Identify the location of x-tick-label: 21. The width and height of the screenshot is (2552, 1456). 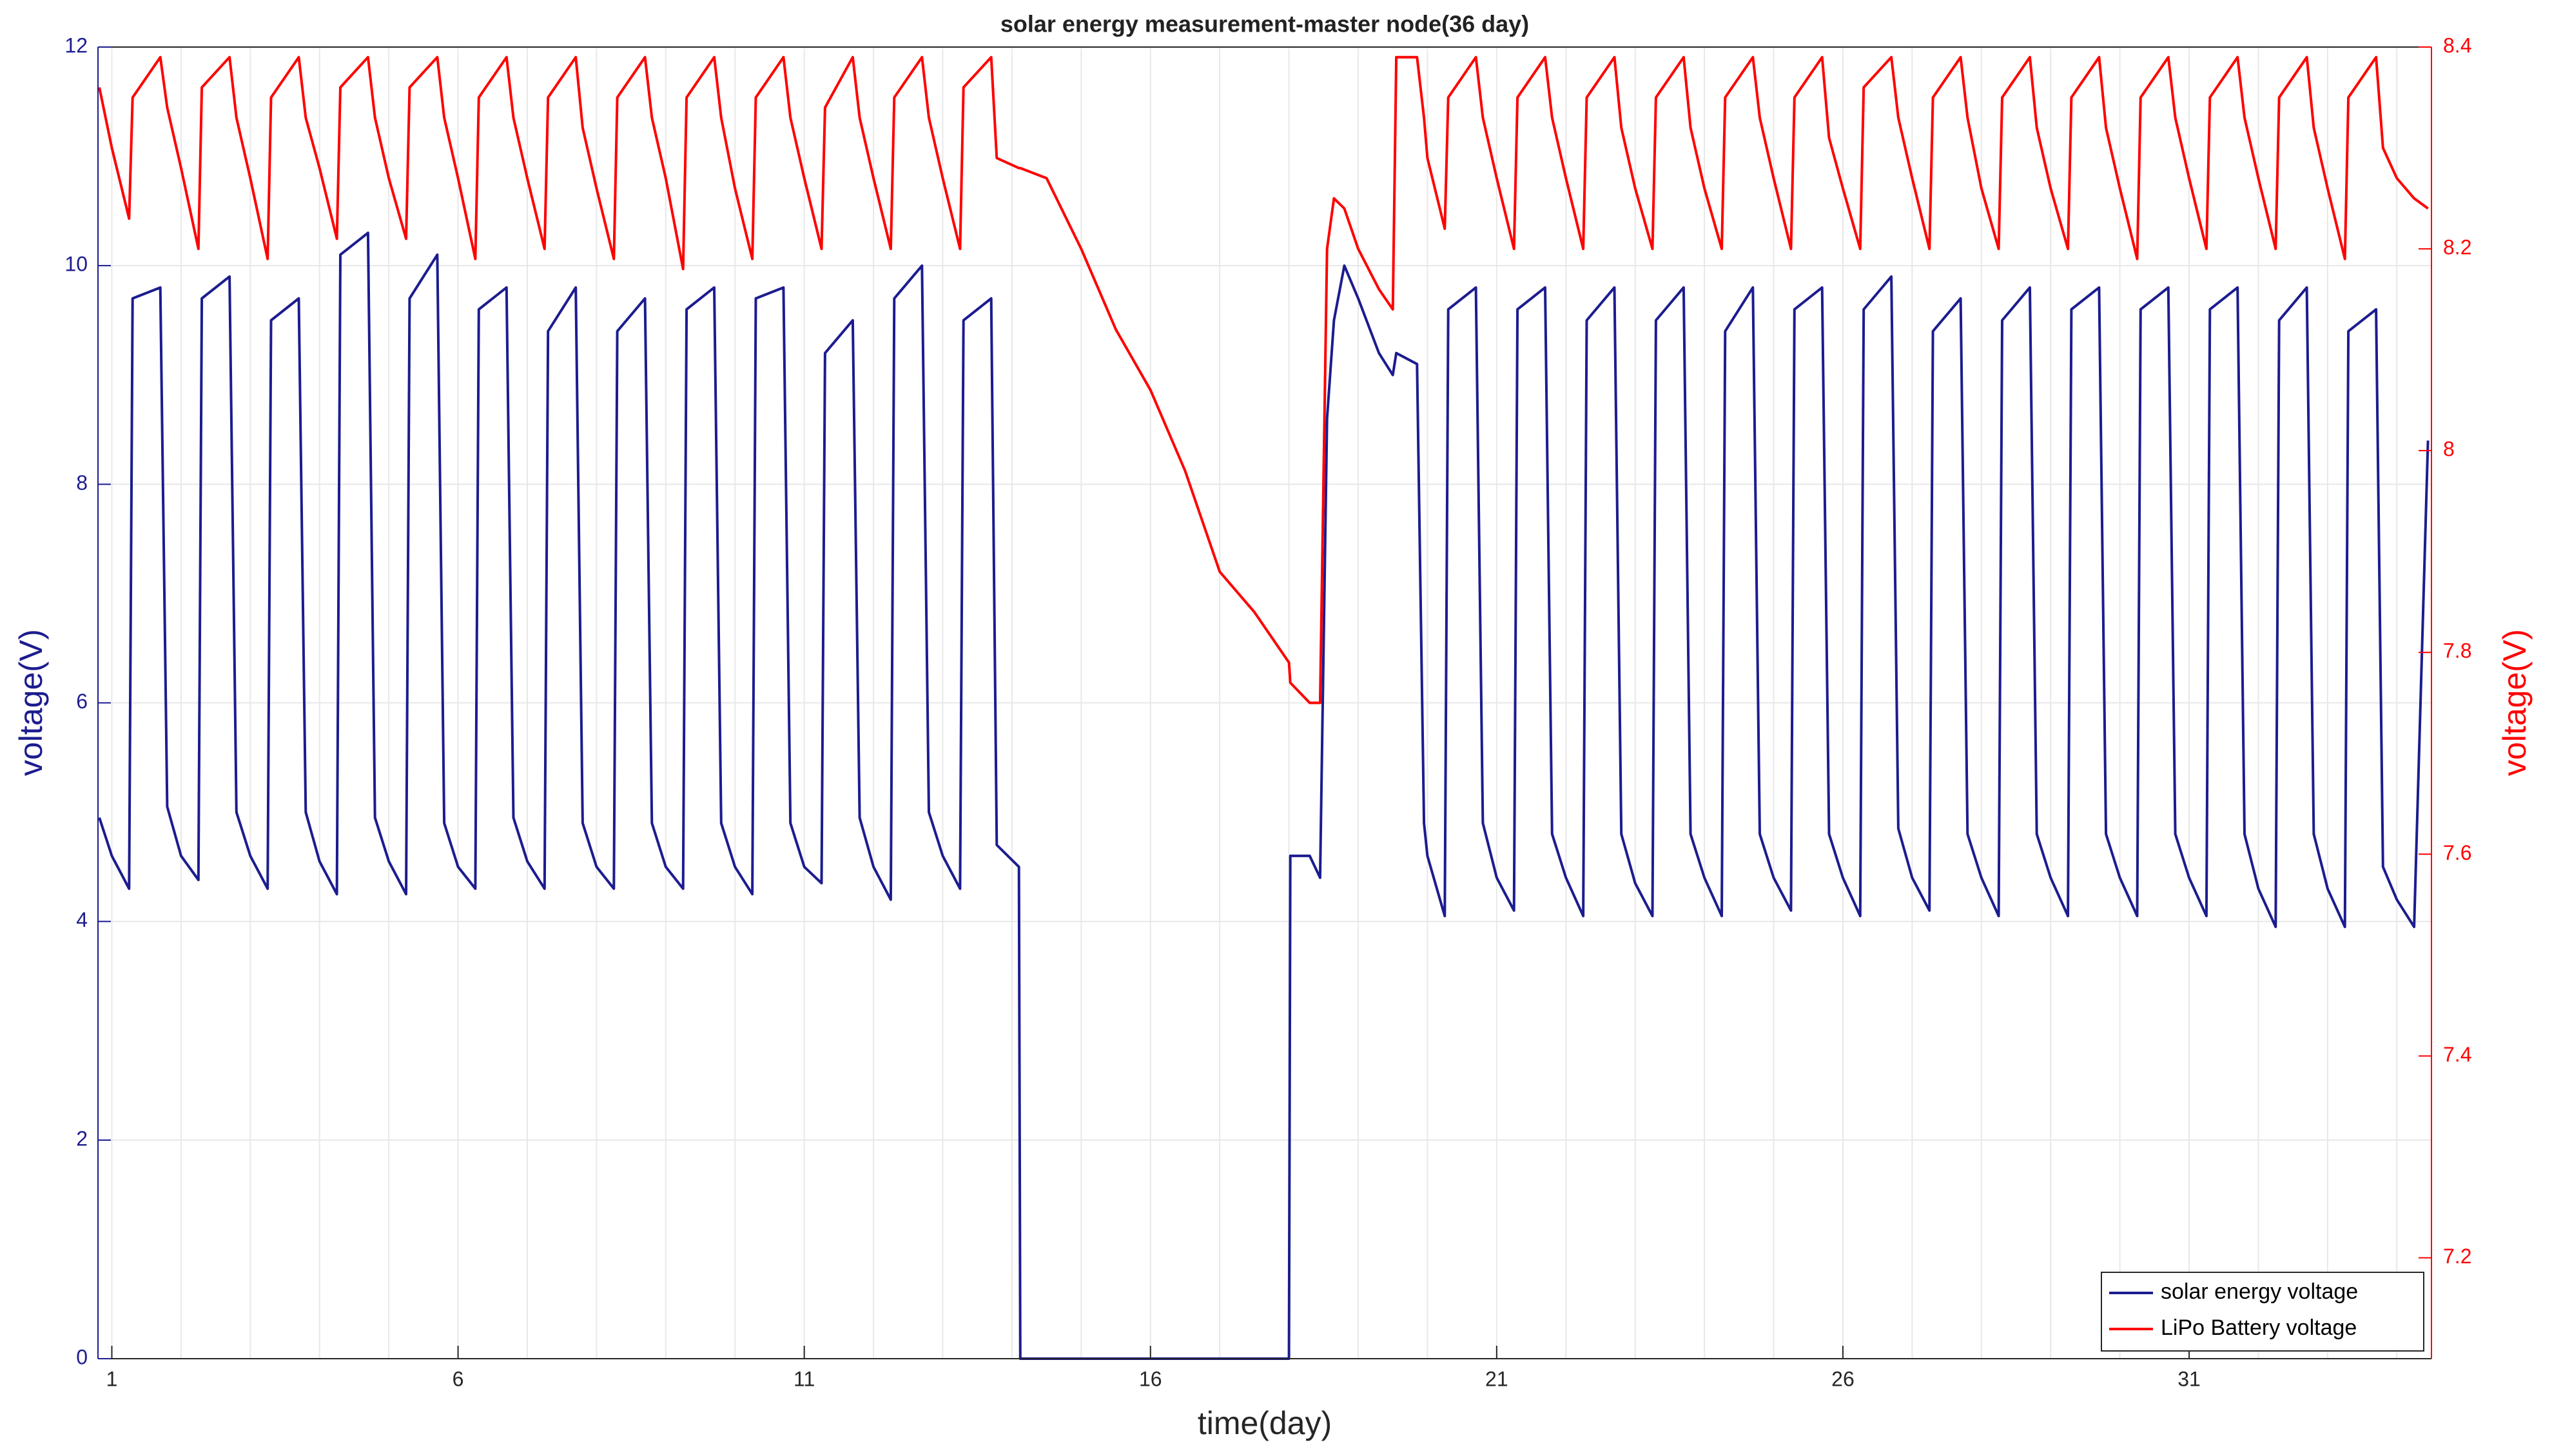
(1497, 1378).